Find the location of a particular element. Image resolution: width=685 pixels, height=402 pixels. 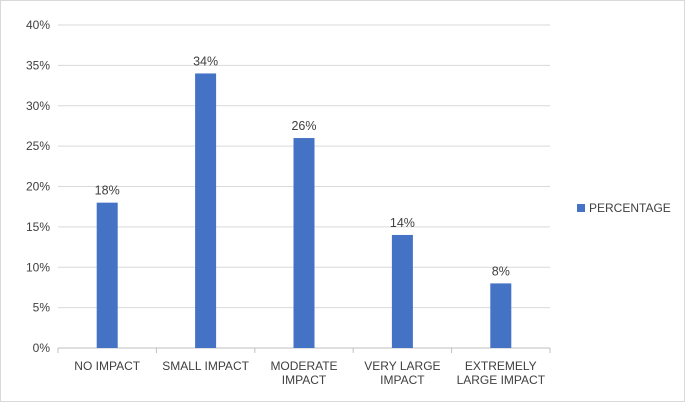

y-tick-label: 5% is located at coordinates (42, 308).